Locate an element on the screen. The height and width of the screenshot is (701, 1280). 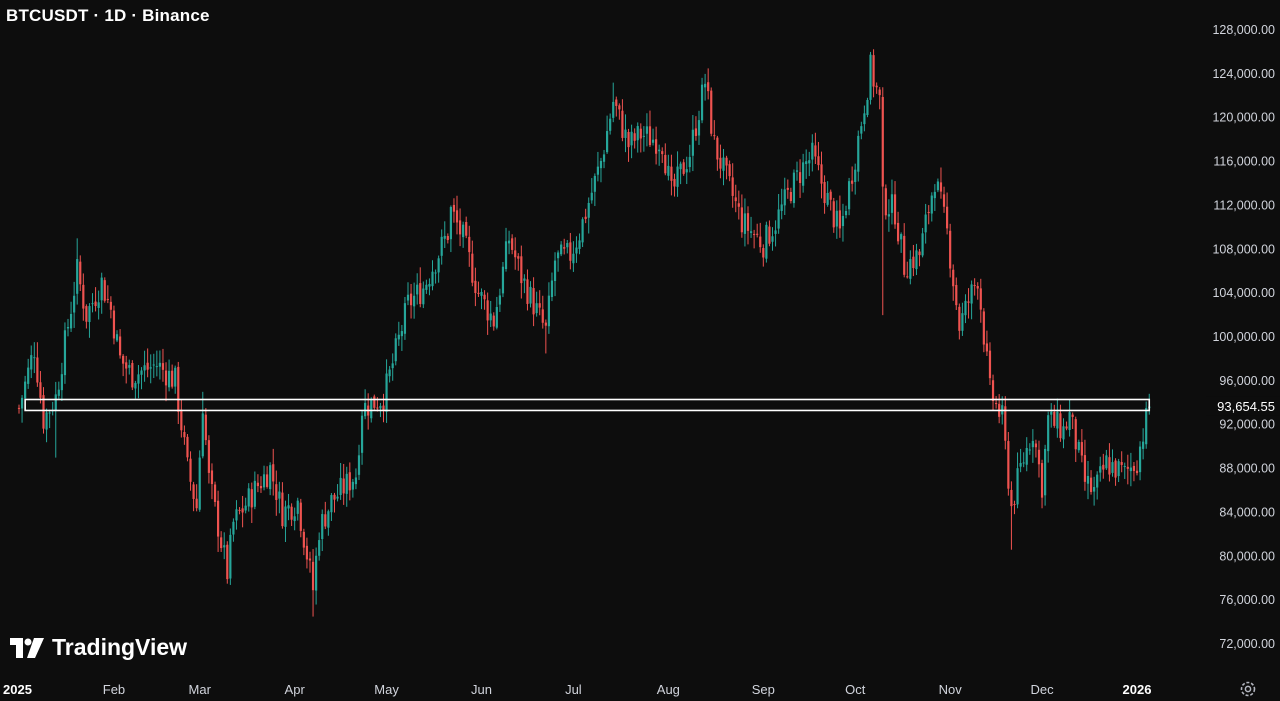
y-tick-label: 104,000.00 is located at coordinates (1243, 293).